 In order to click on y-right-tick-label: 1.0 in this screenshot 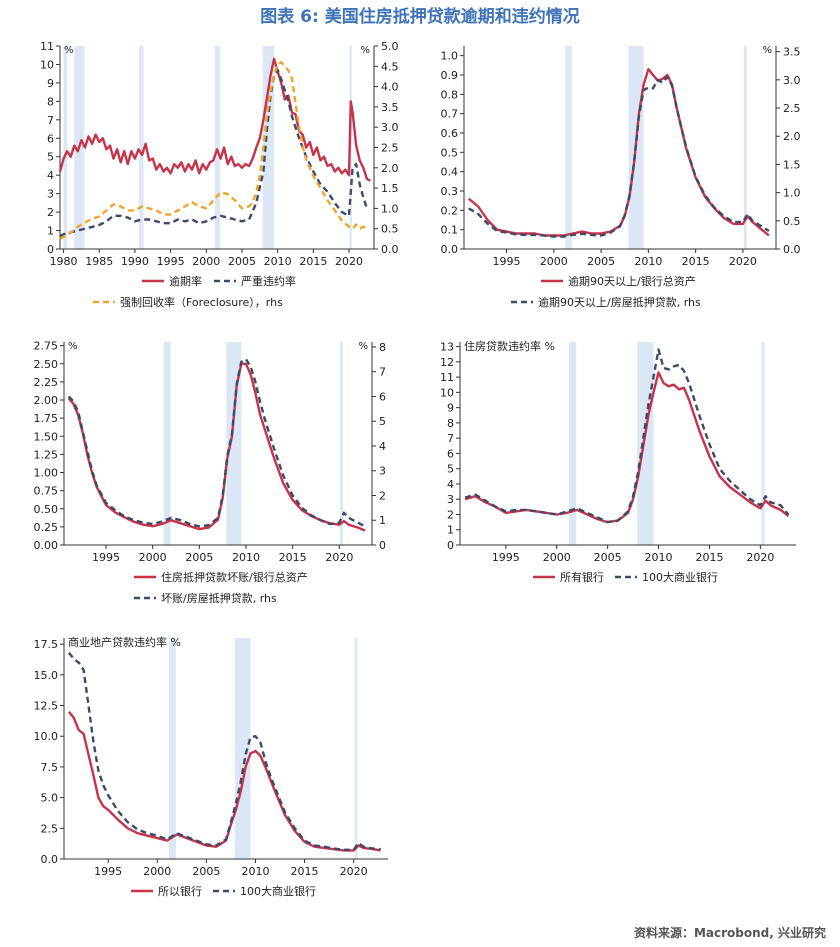, I will do `click(390, 208)`.